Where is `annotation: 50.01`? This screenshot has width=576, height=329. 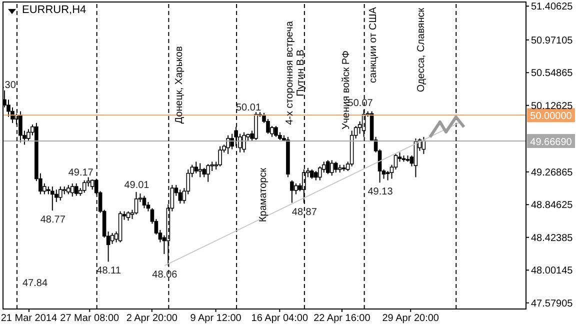
annotation: 50.01 is located at coordinates (249, 108).